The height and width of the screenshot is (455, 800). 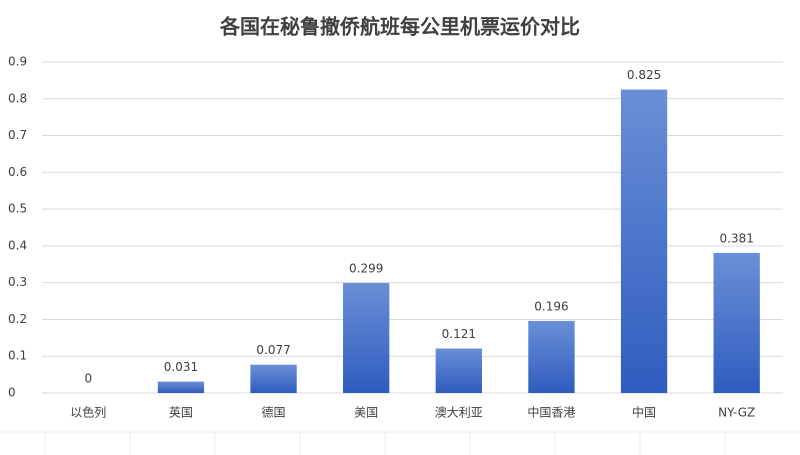 What do you see at coordinates (399, 27) in the screenshot?
I see `chart-title: 各国在秘鲁撤侨航班每公里机票运价对比` at bounding box center [399, 27].